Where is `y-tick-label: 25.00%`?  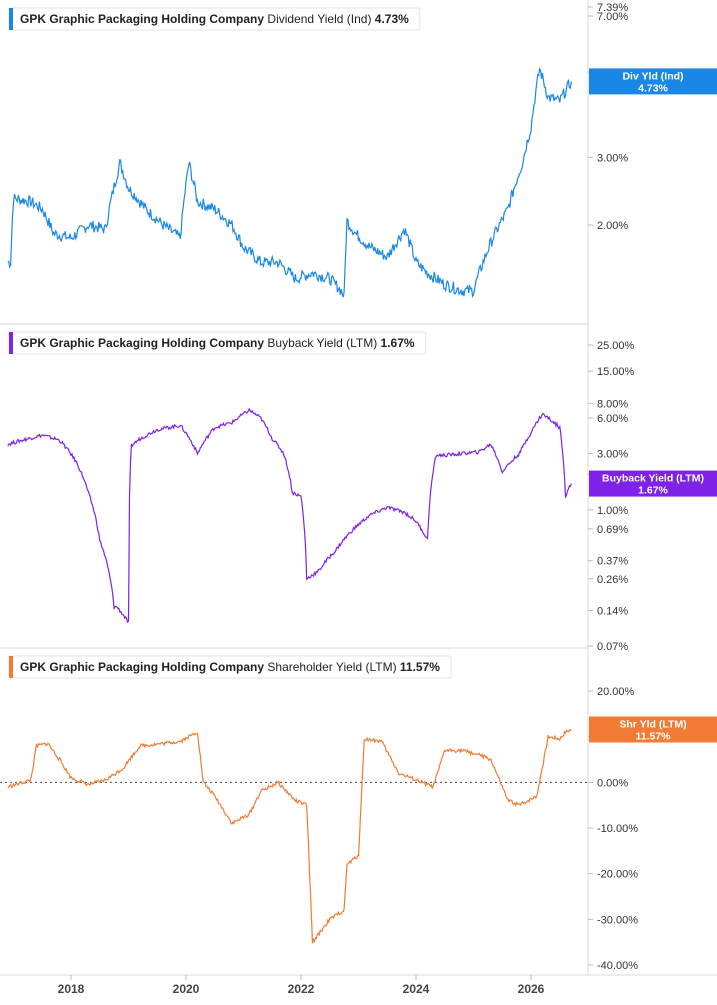 y-tick-label: 25.00% is located at coordinates (616, 346).